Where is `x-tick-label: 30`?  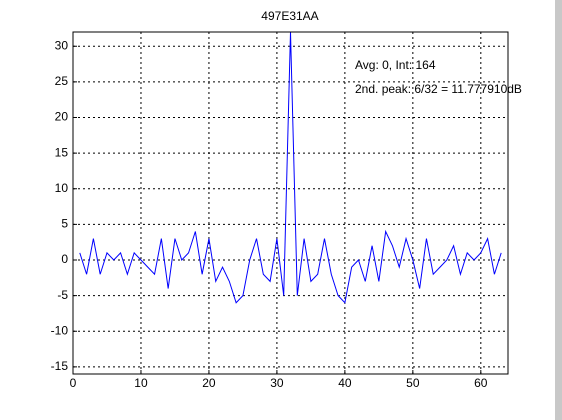 x-tick-label: 30 is located at coordinates (277, 383).